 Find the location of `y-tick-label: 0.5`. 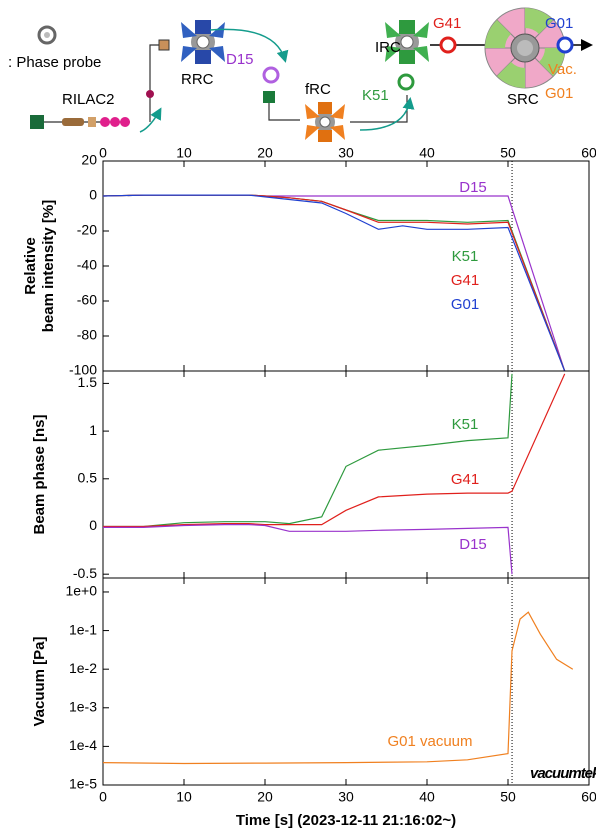

y-tick-label: 0.5 is located at coordinates (88, 477).